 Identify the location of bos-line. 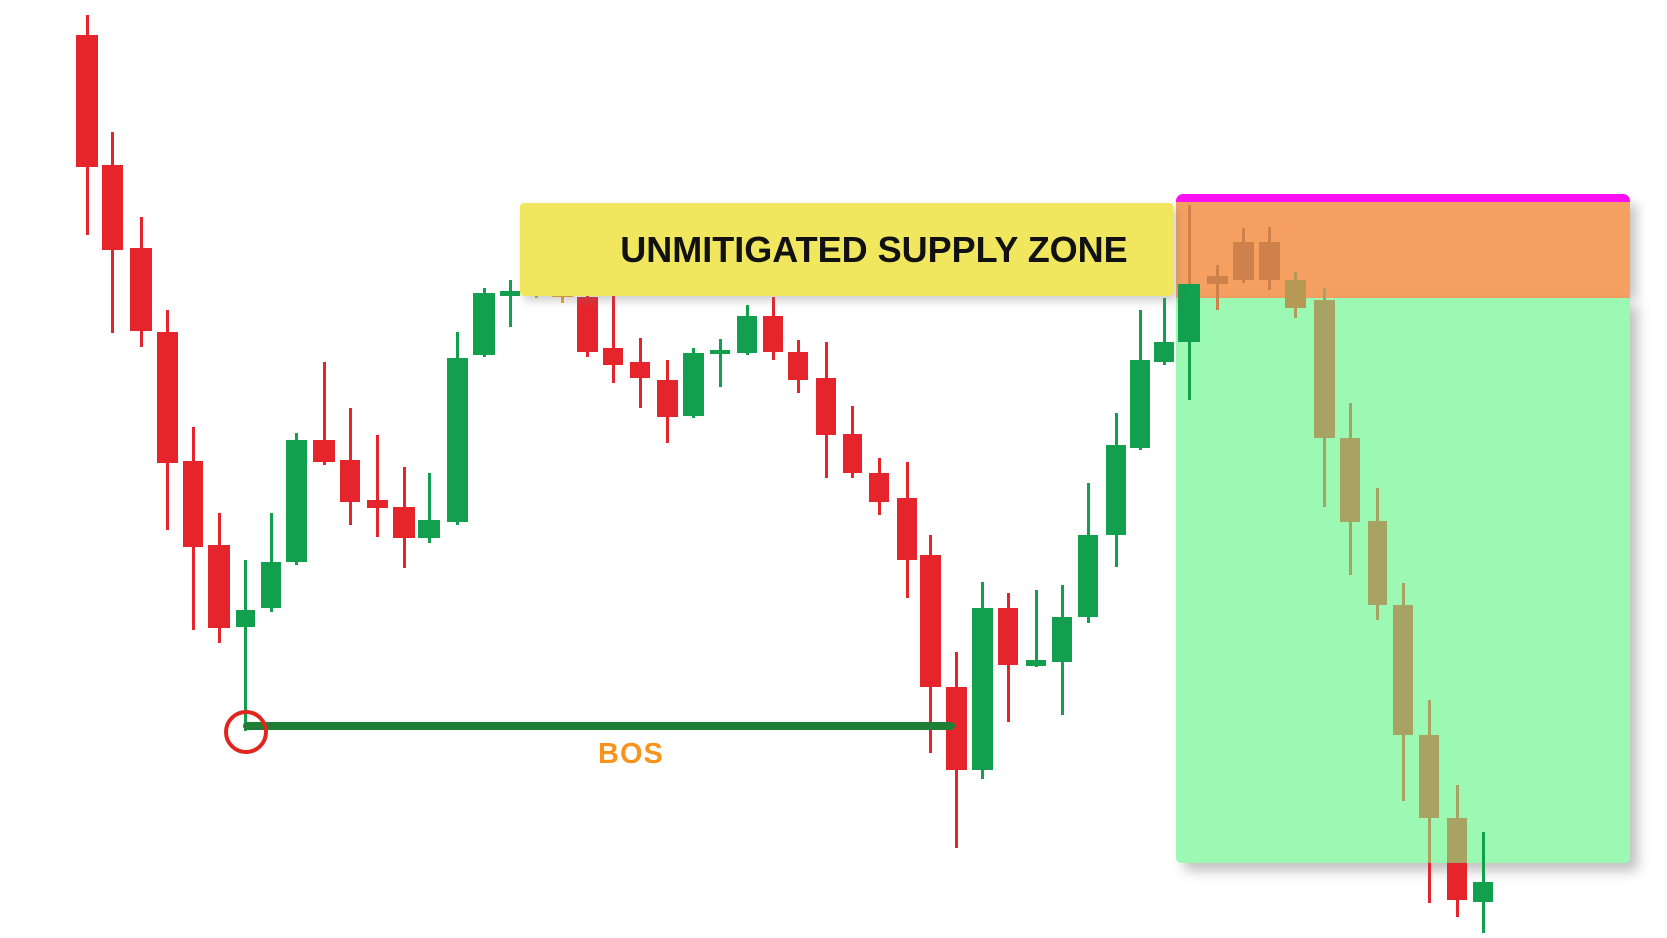
(599, 726).